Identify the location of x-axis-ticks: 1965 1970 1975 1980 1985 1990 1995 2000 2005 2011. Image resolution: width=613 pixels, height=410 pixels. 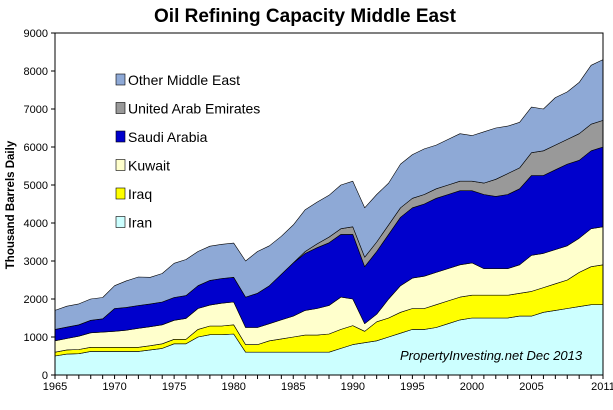
(328, 384).